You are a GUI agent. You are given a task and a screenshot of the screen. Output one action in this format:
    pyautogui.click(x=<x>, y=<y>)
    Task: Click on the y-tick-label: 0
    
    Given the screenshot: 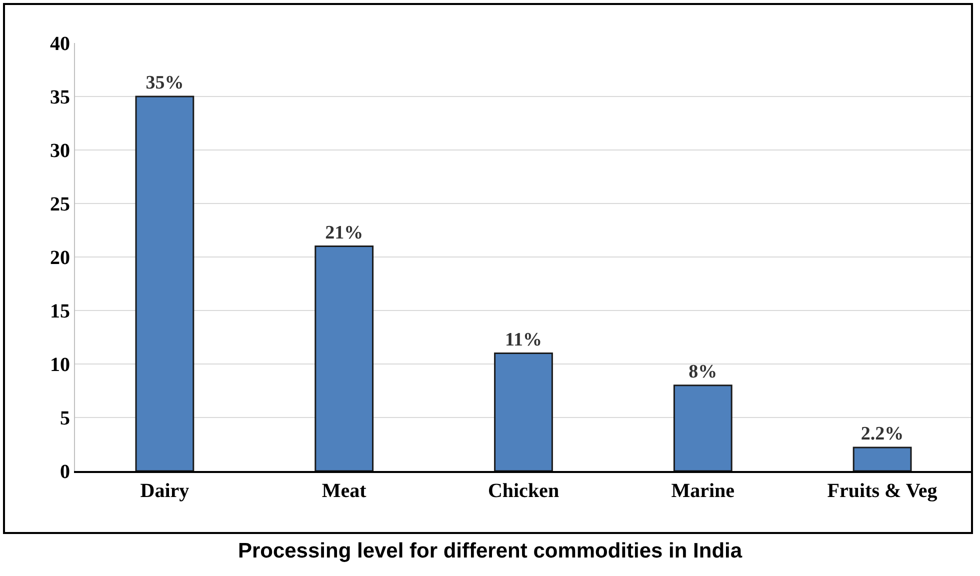 What is the action you would take?
    pyautogui.click(x=65, y=472)
    